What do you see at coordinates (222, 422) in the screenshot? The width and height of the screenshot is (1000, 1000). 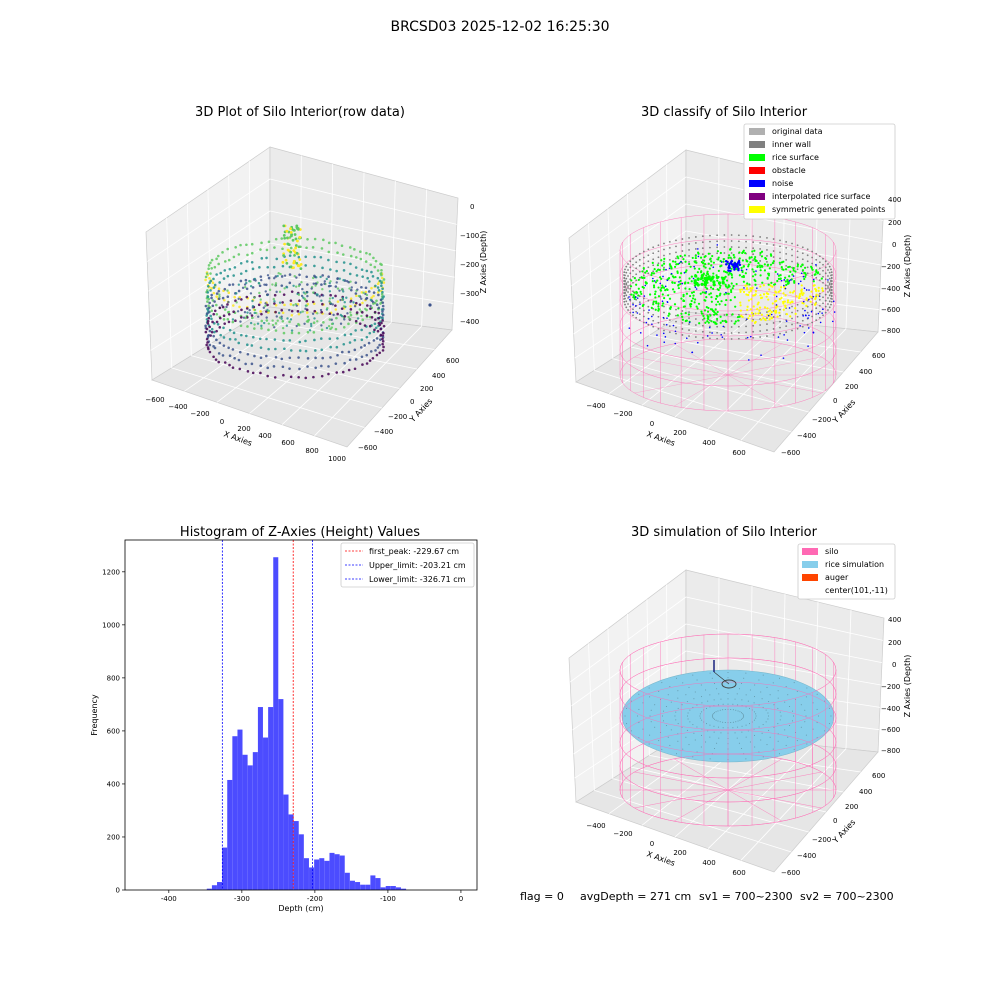 I see `raw-x-tick: 0` at bounding box center [222, 422].